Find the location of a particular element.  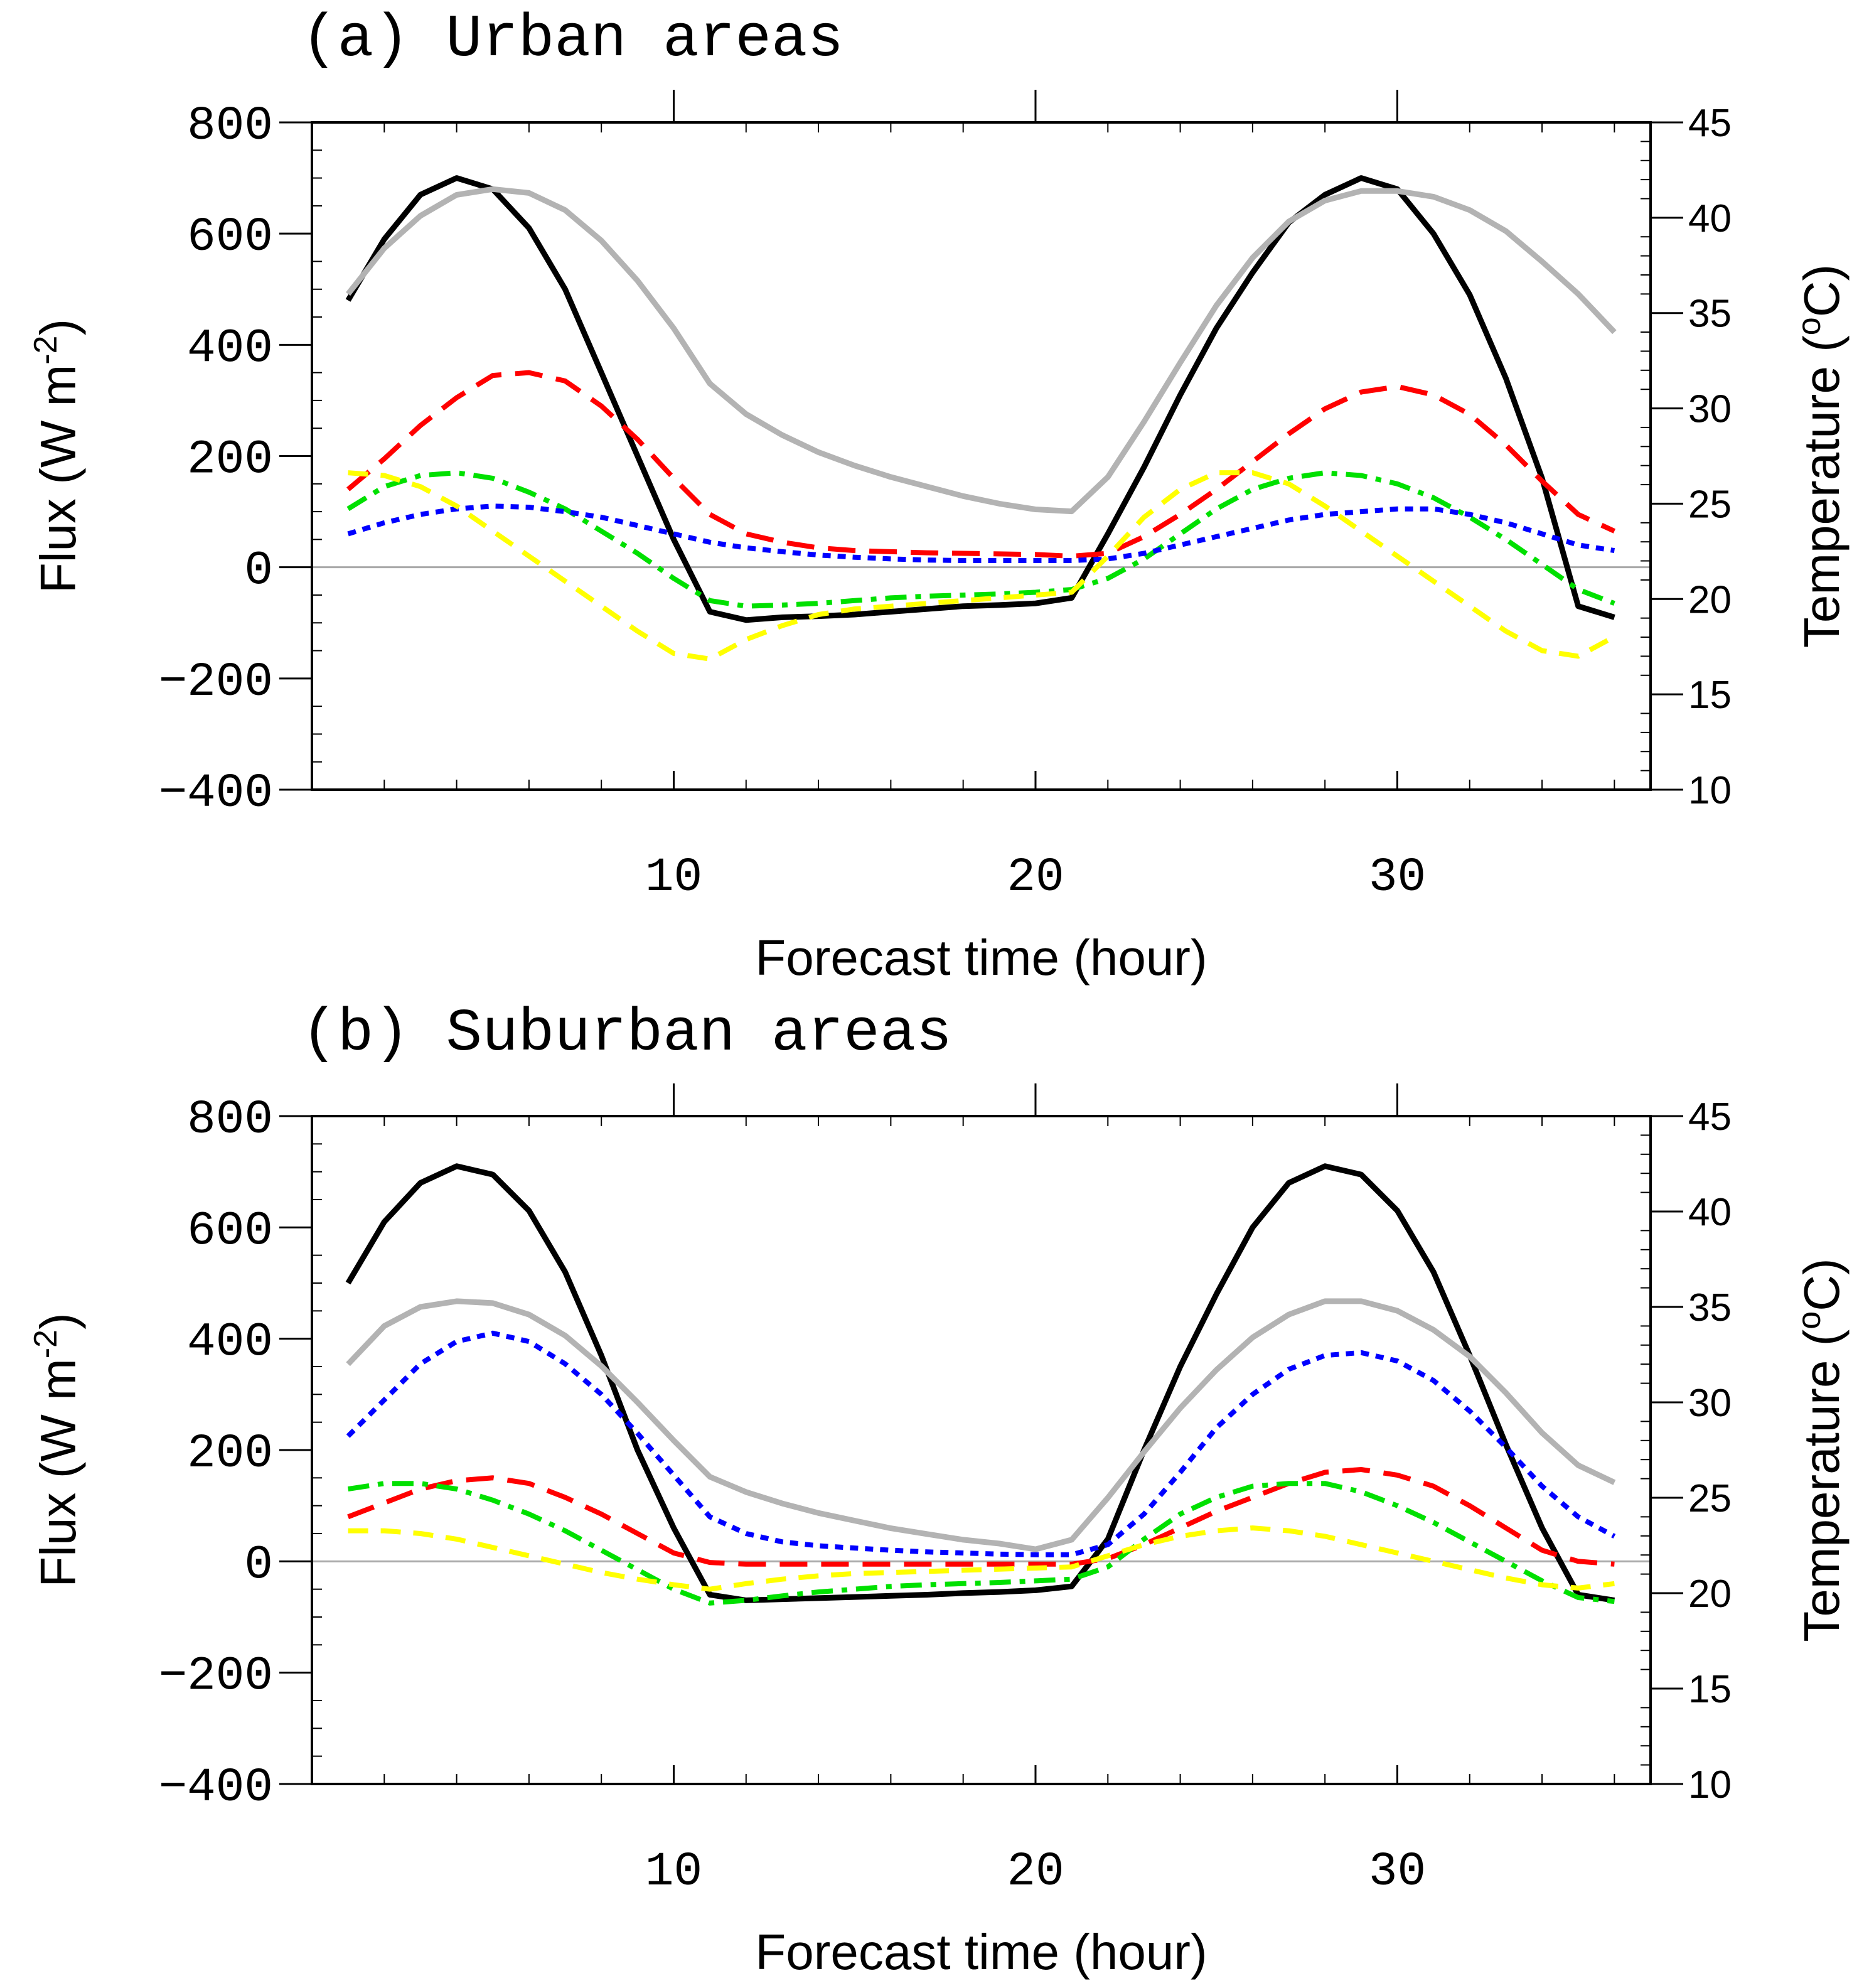

series-line-green is located at coordinates (981, 539).